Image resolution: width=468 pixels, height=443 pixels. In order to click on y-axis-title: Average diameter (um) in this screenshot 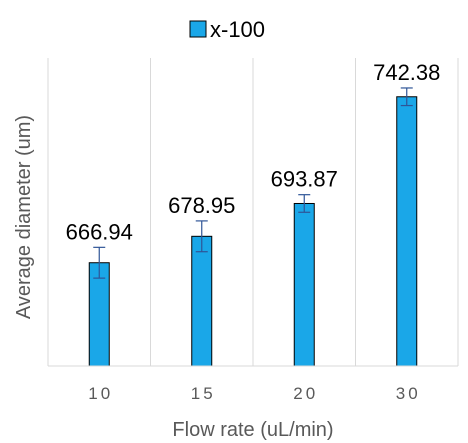, I will do `click(24, 217)`.